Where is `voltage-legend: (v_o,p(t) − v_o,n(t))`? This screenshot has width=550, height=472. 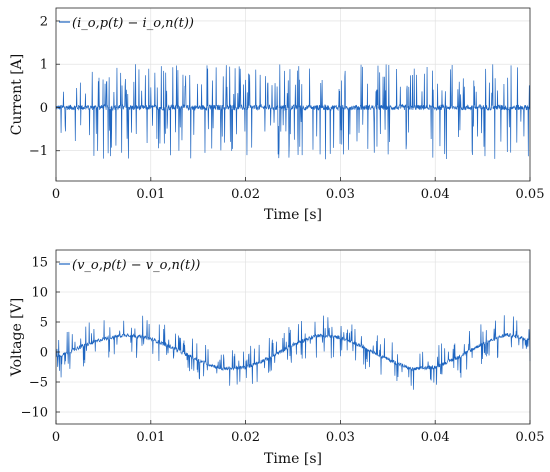 voltage-legend: (v_o,p(t) − v_o,n(t)) is located at coordinates (129, 265).